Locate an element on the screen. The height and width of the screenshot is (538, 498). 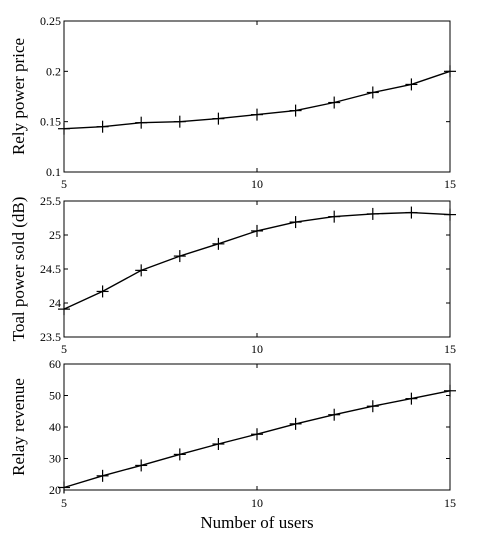
y-tick-label: 24 is located at coordinates (55, 303).